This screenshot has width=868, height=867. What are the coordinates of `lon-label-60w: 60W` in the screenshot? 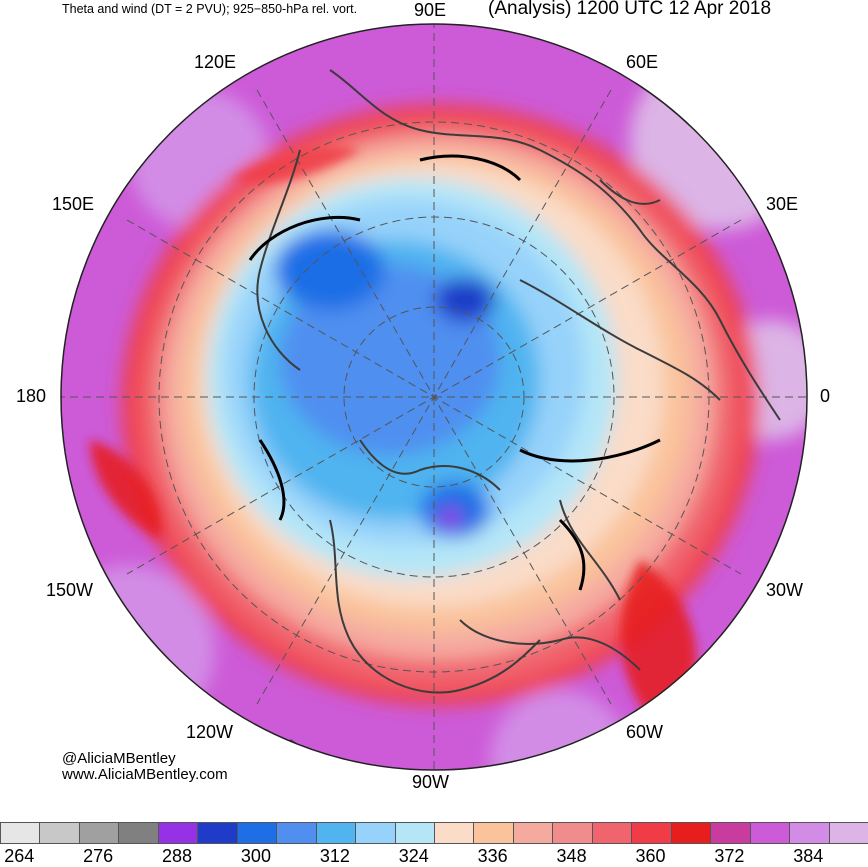 It's located at (645, 732).